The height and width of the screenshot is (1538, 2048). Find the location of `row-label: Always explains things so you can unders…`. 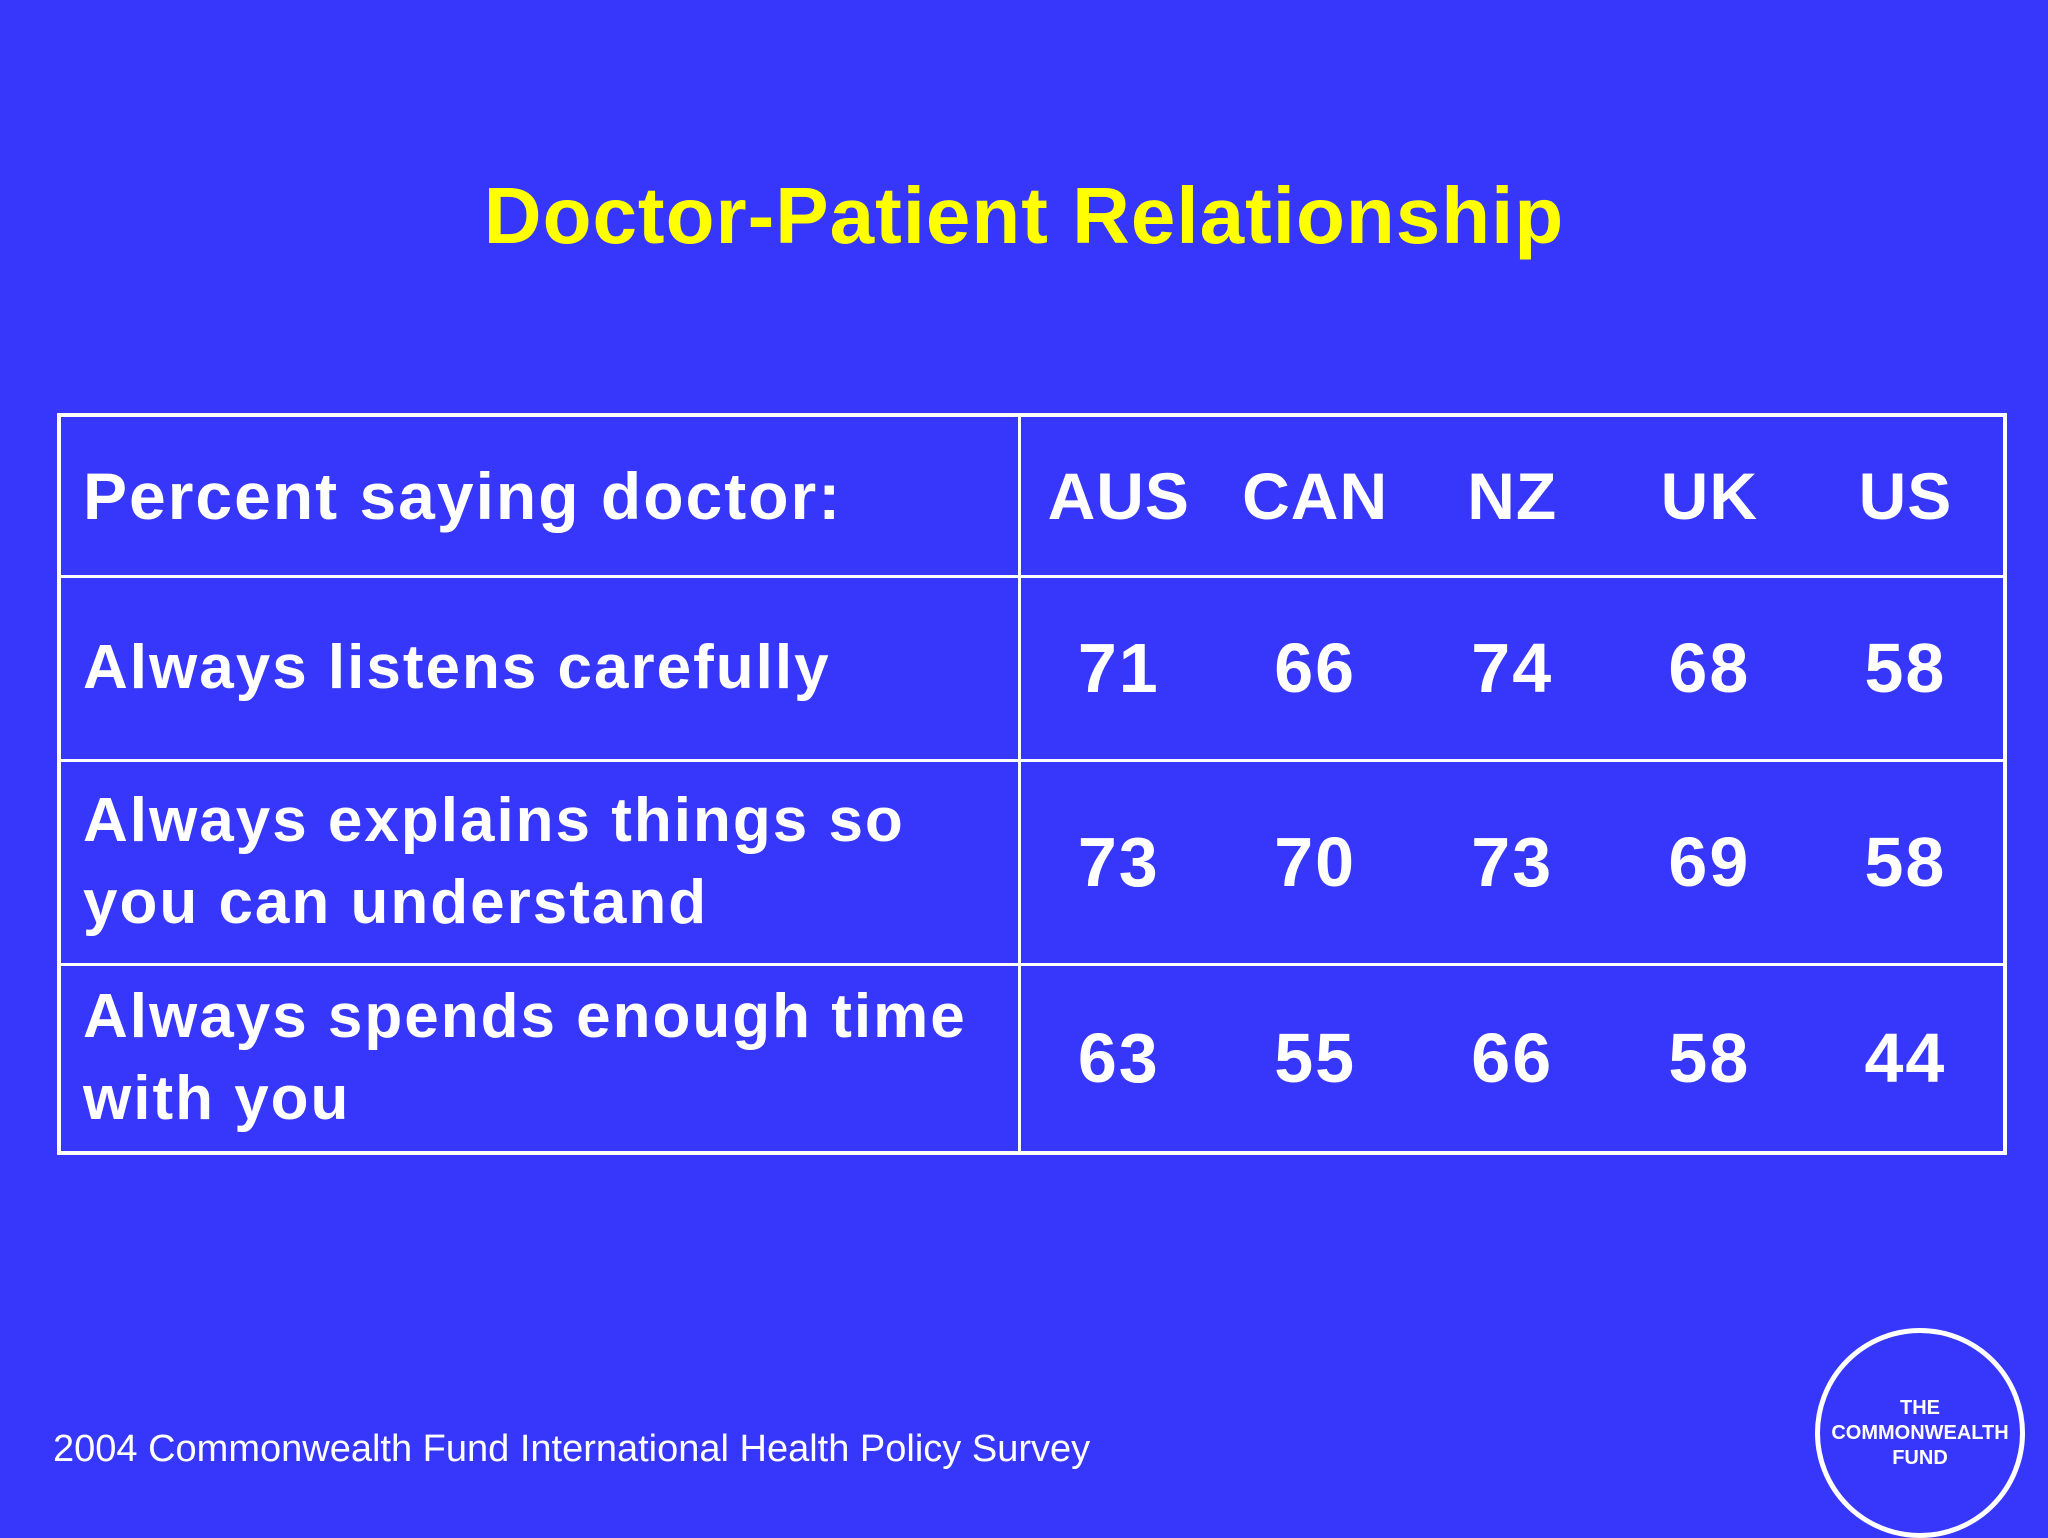

row-label: Always explains things so you can unders… is located at coordinates (540, 862).